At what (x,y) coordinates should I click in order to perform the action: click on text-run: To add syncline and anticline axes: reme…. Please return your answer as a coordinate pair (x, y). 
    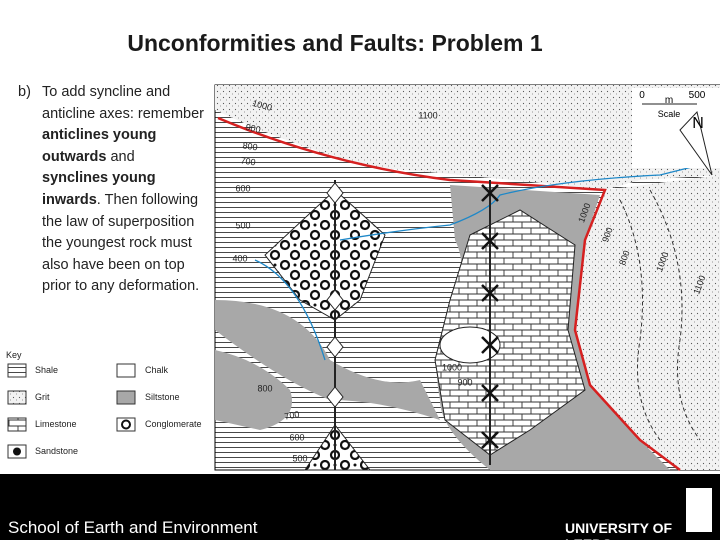
    Looking at the image, I should click on (123, 103).